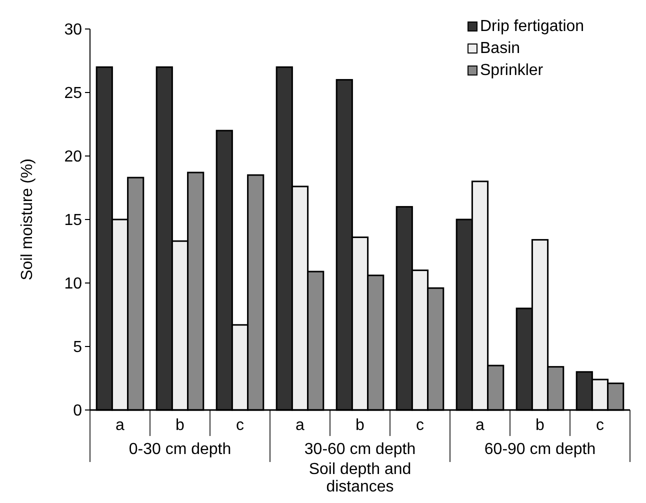 Image resolution: width=646 pixels, height=503 pixels. I want to click on text: 0-30 cm depth, so click(180, 449).